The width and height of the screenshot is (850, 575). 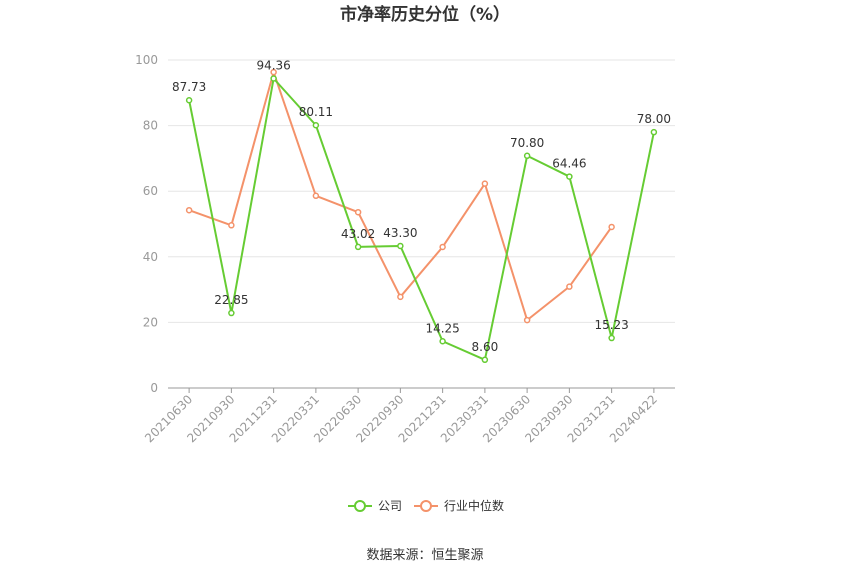 I want to click on data-label: 64.46, so click(x=569, y=164).